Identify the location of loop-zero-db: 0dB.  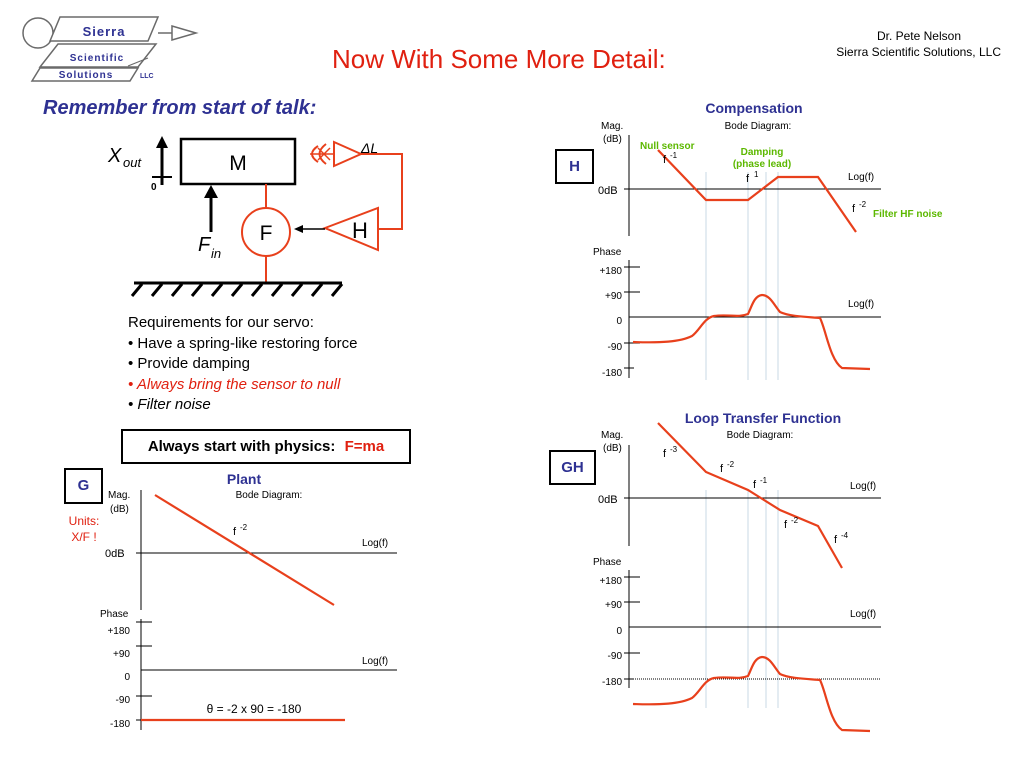
(608, 500).